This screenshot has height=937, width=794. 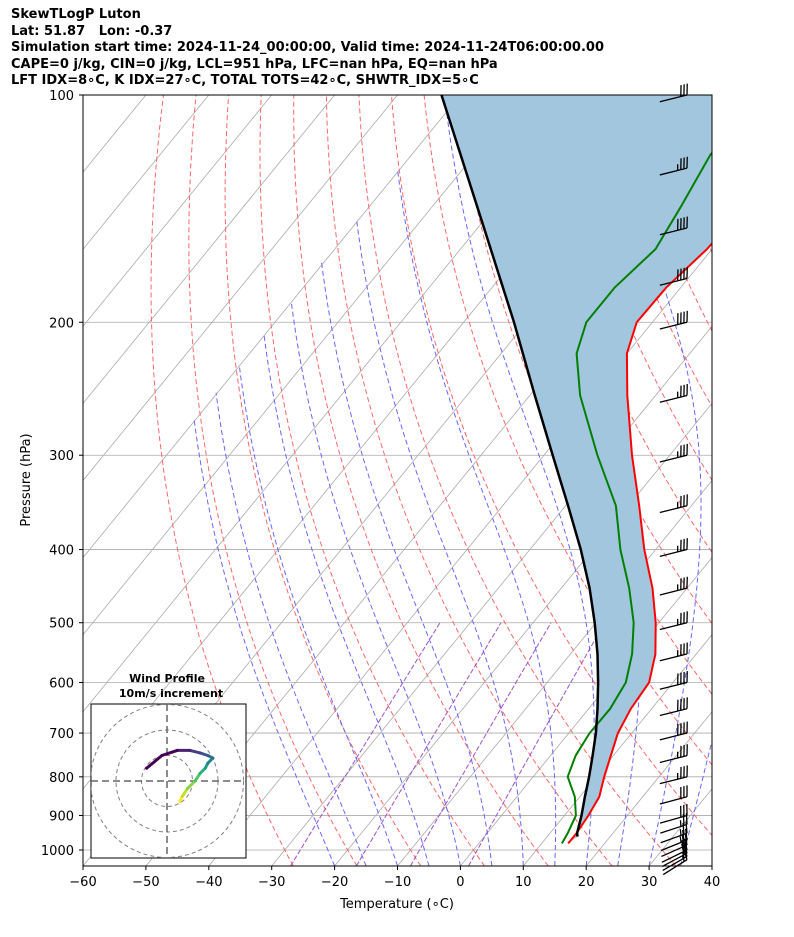 What do you see at coordinates (397, 882) in the screenshot?
I see `x-tick-label: −10` at bounding box center [397, 882].